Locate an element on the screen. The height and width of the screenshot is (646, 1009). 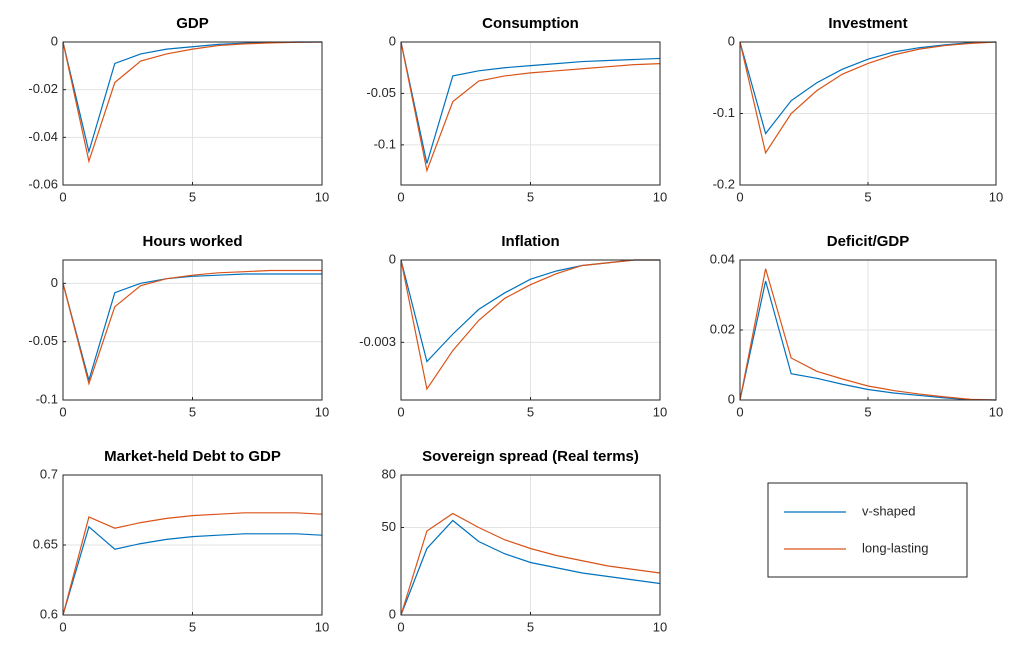
y-tick-label: 0.02 is located at coordinates (722, 328).